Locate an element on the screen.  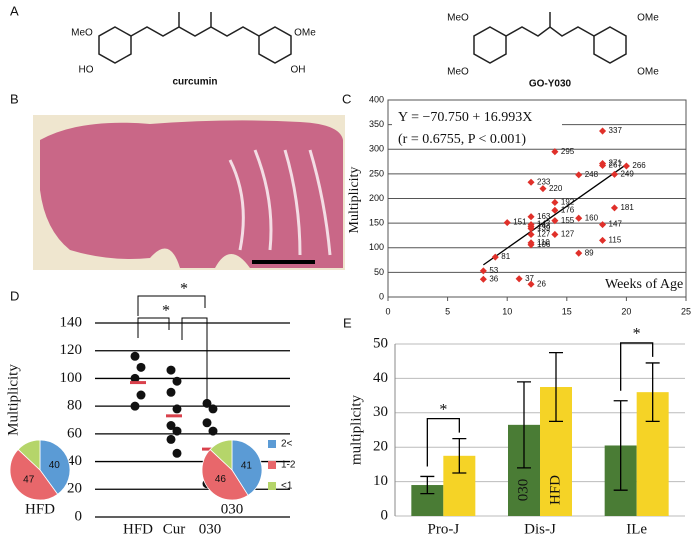
data-label: 337 is located at coordinates (616, 130).